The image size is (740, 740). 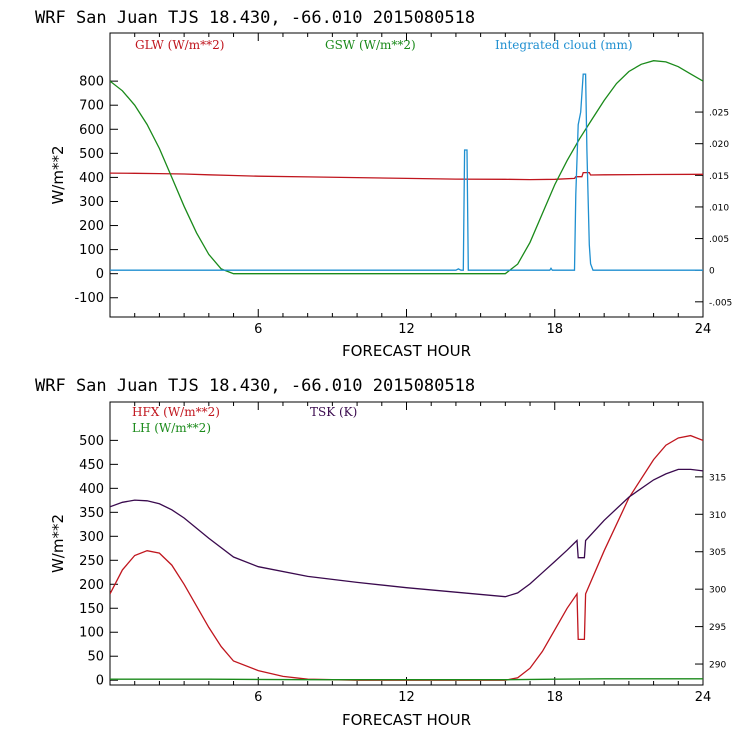 I want to click on y-tick-label: 150, so click(x=91, y=609).